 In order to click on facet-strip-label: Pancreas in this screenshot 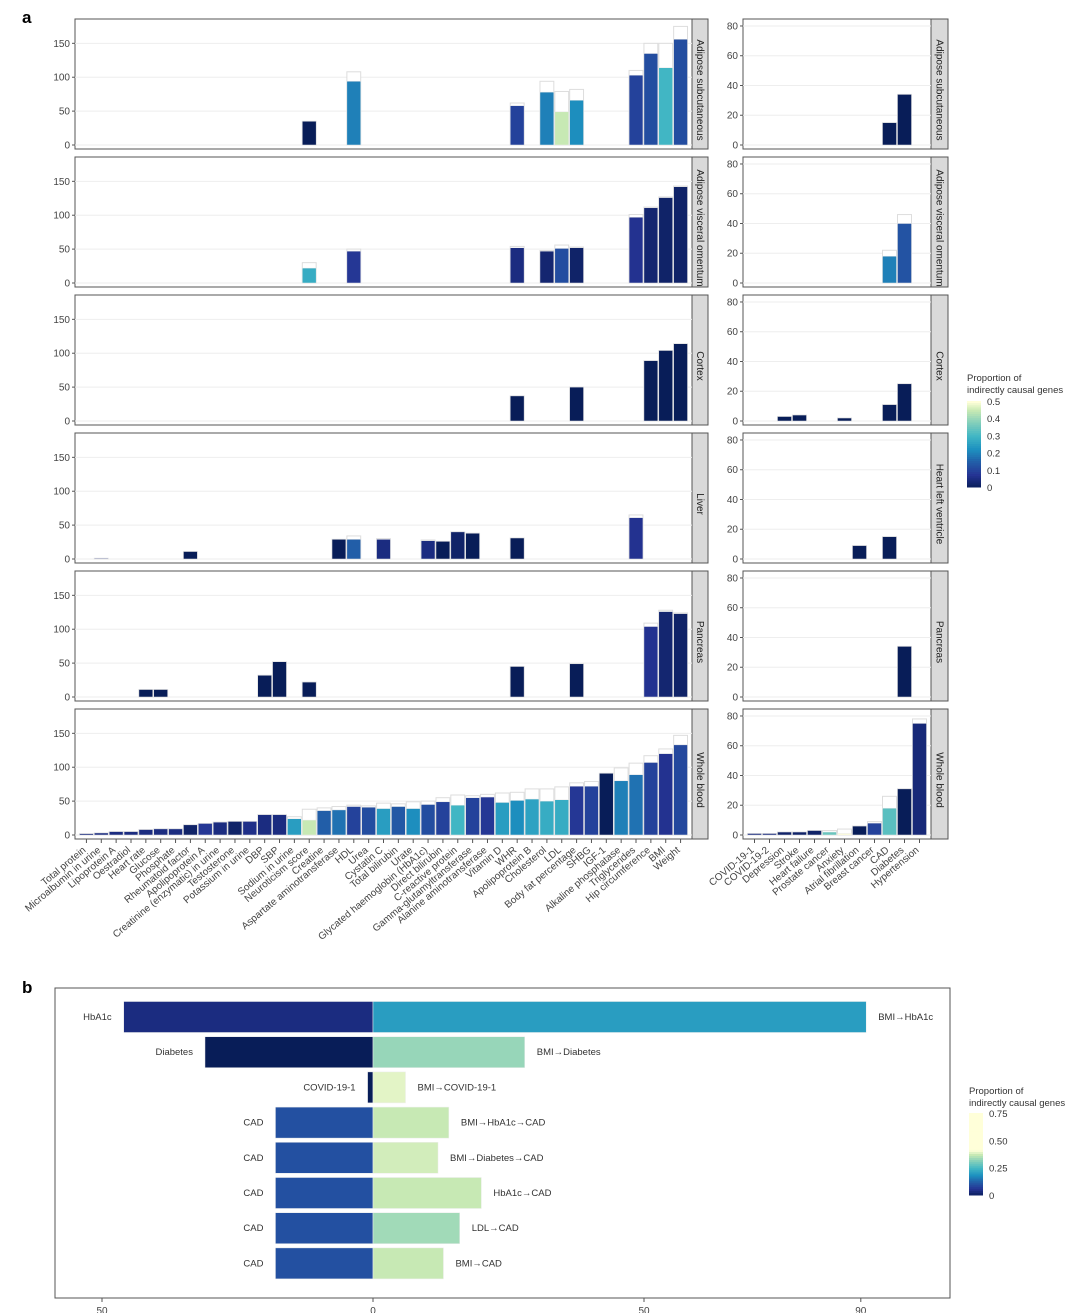, I will do `click(939, 642)`.